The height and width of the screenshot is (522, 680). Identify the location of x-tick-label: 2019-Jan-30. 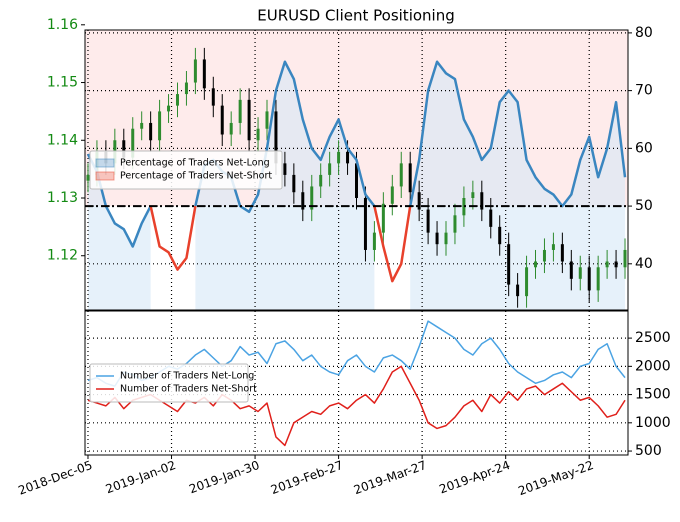
(224, 477).